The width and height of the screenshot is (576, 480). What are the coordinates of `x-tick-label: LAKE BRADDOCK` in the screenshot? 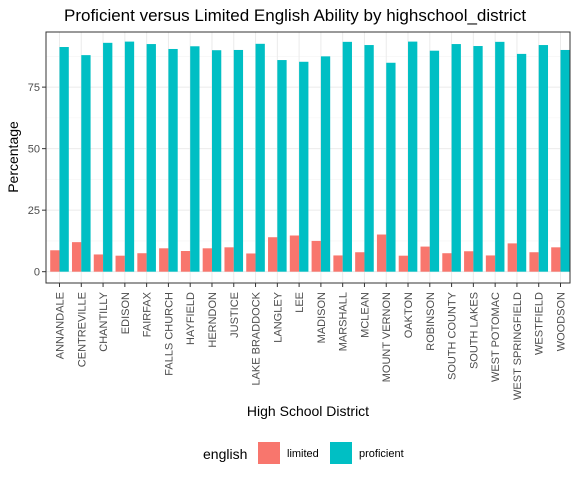 It's located at (257, 338).